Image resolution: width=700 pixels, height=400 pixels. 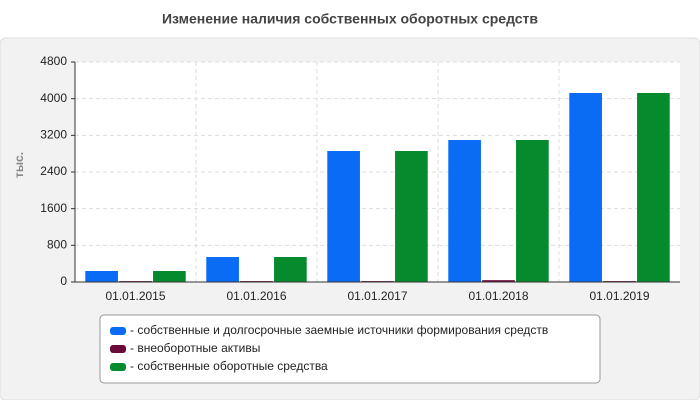 What do you see at coordinates (229, 366) in the screenshot?
I see `legend-label: - собственные оборотные средства` at bounding box center [229, 366].